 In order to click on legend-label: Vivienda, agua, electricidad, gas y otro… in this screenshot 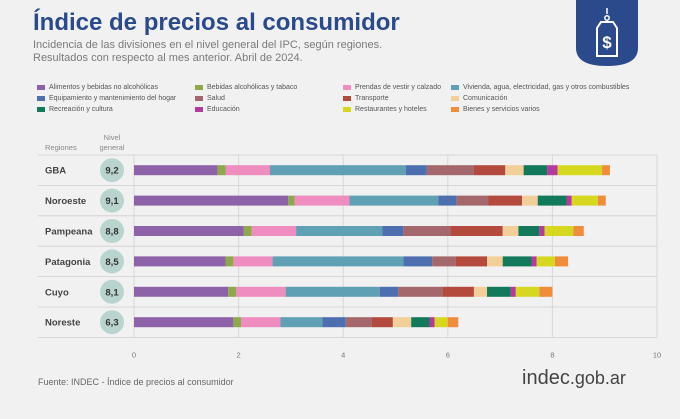, I will do `click(546, 87)`.